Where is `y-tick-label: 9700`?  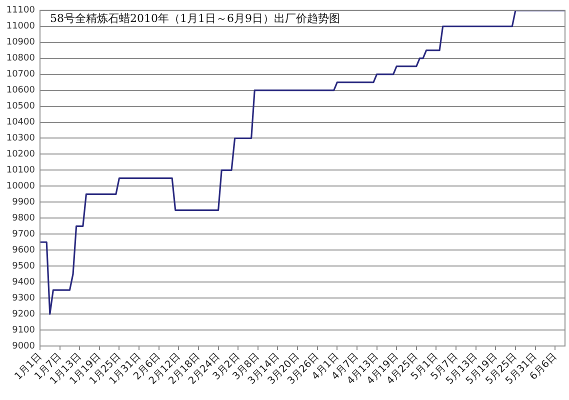 y-tick-label: 9700 is located at coordinates (24, 234).